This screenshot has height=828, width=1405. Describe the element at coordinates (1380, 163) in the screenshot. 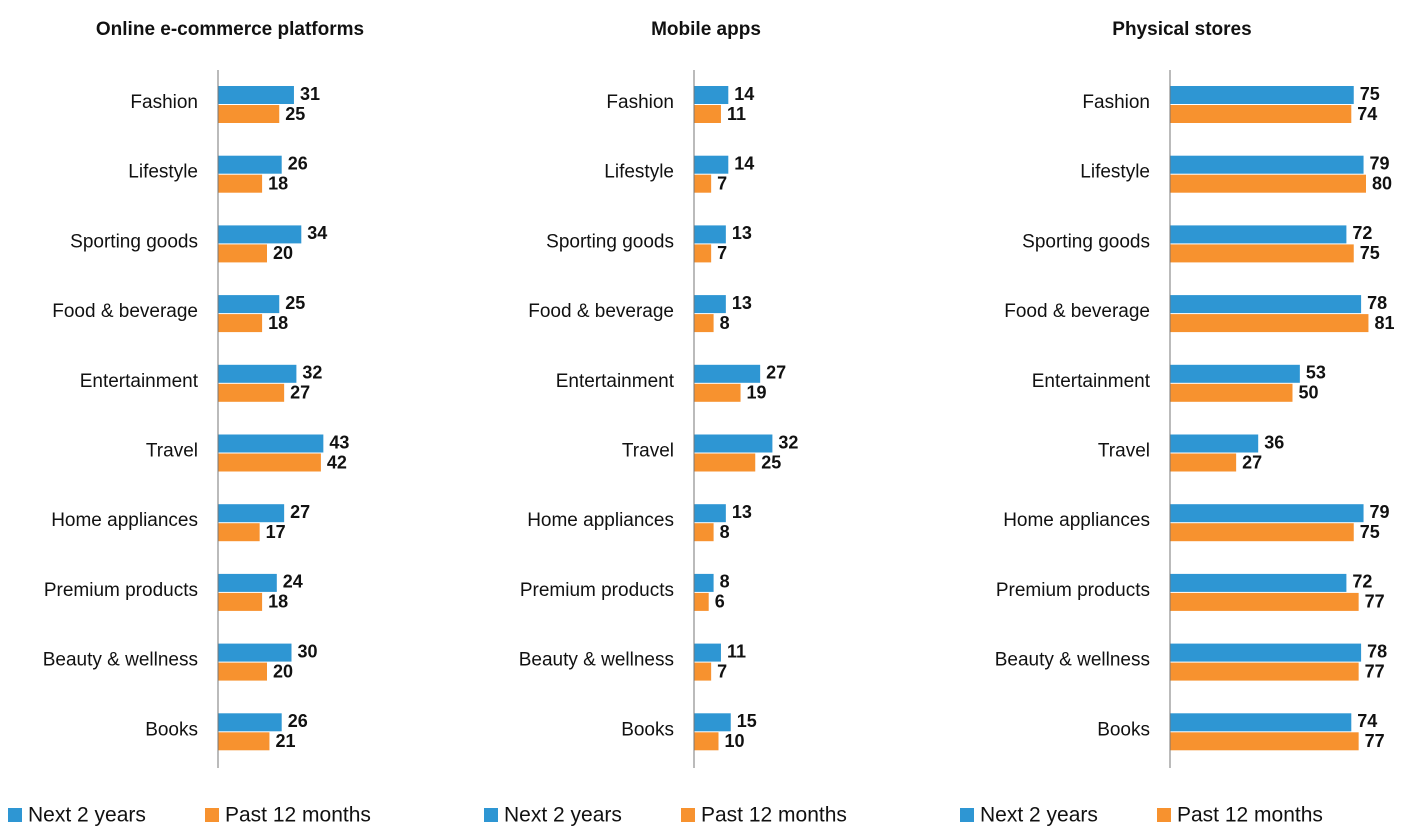

I see `data-label: 79` at that location.